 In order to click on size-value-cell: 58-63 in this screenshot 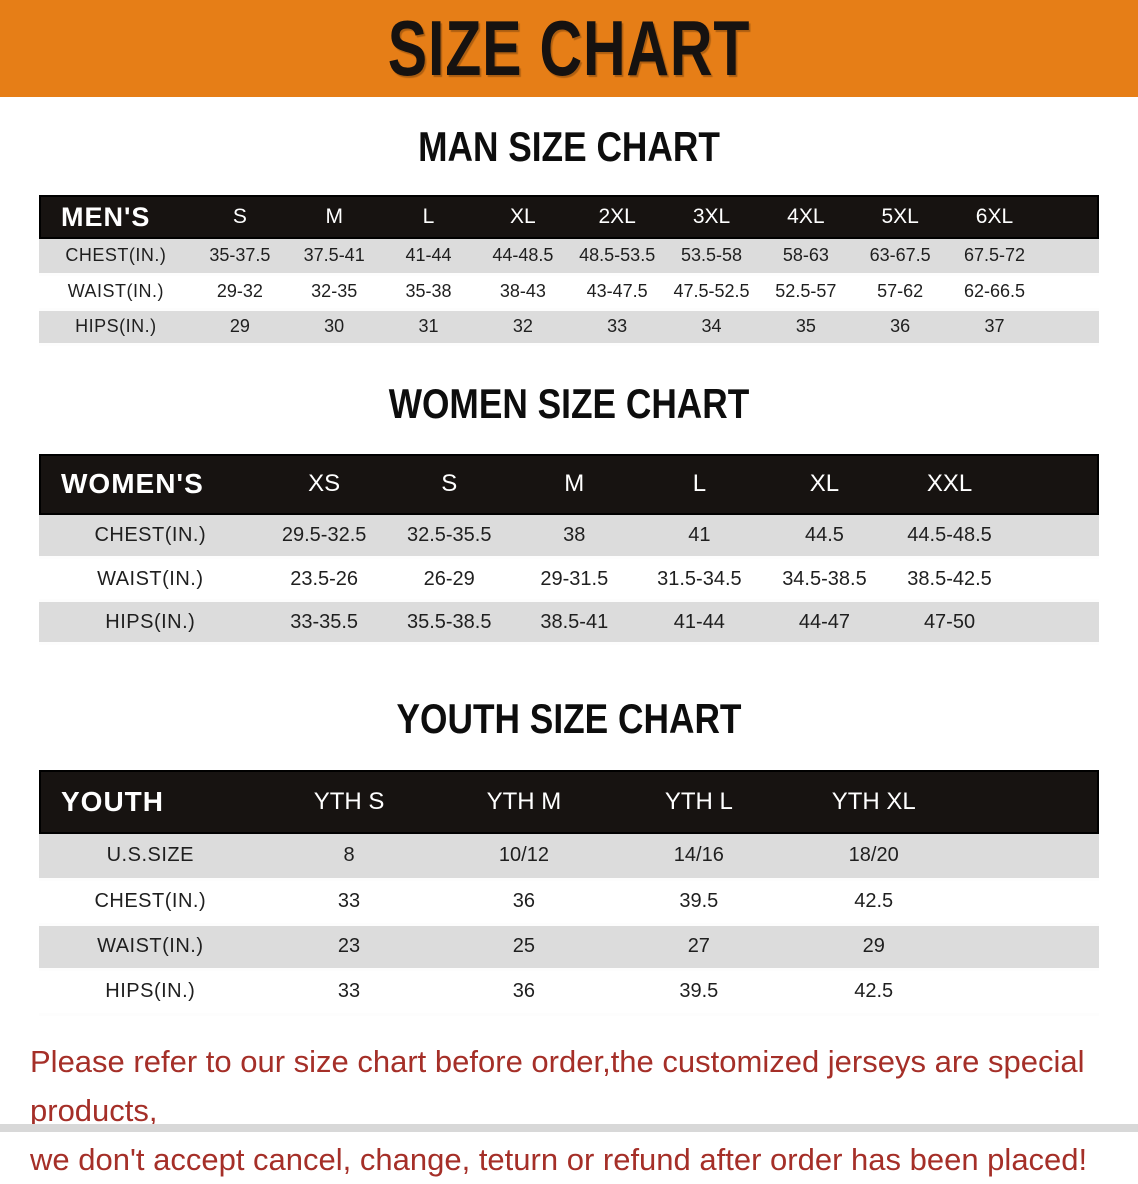, I will do `click(805, 255)`.